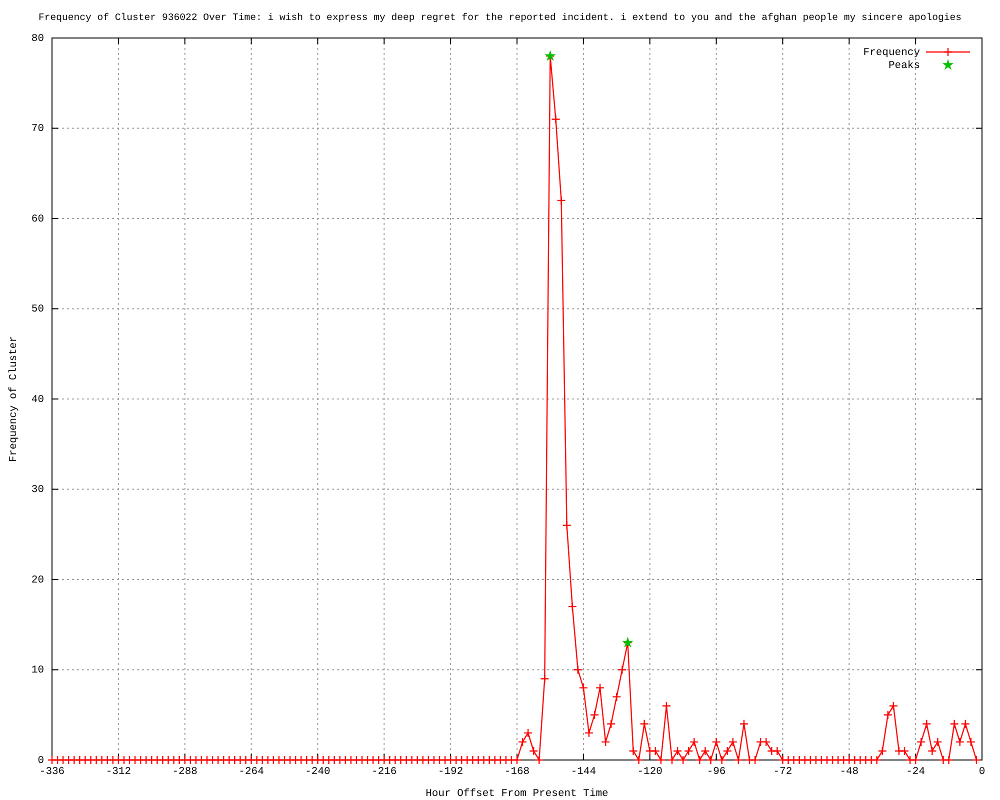 Image resolution: width=1000 pixels, height=800 pixels. I want to click on x-tick-label: -312, so click(119, 772).